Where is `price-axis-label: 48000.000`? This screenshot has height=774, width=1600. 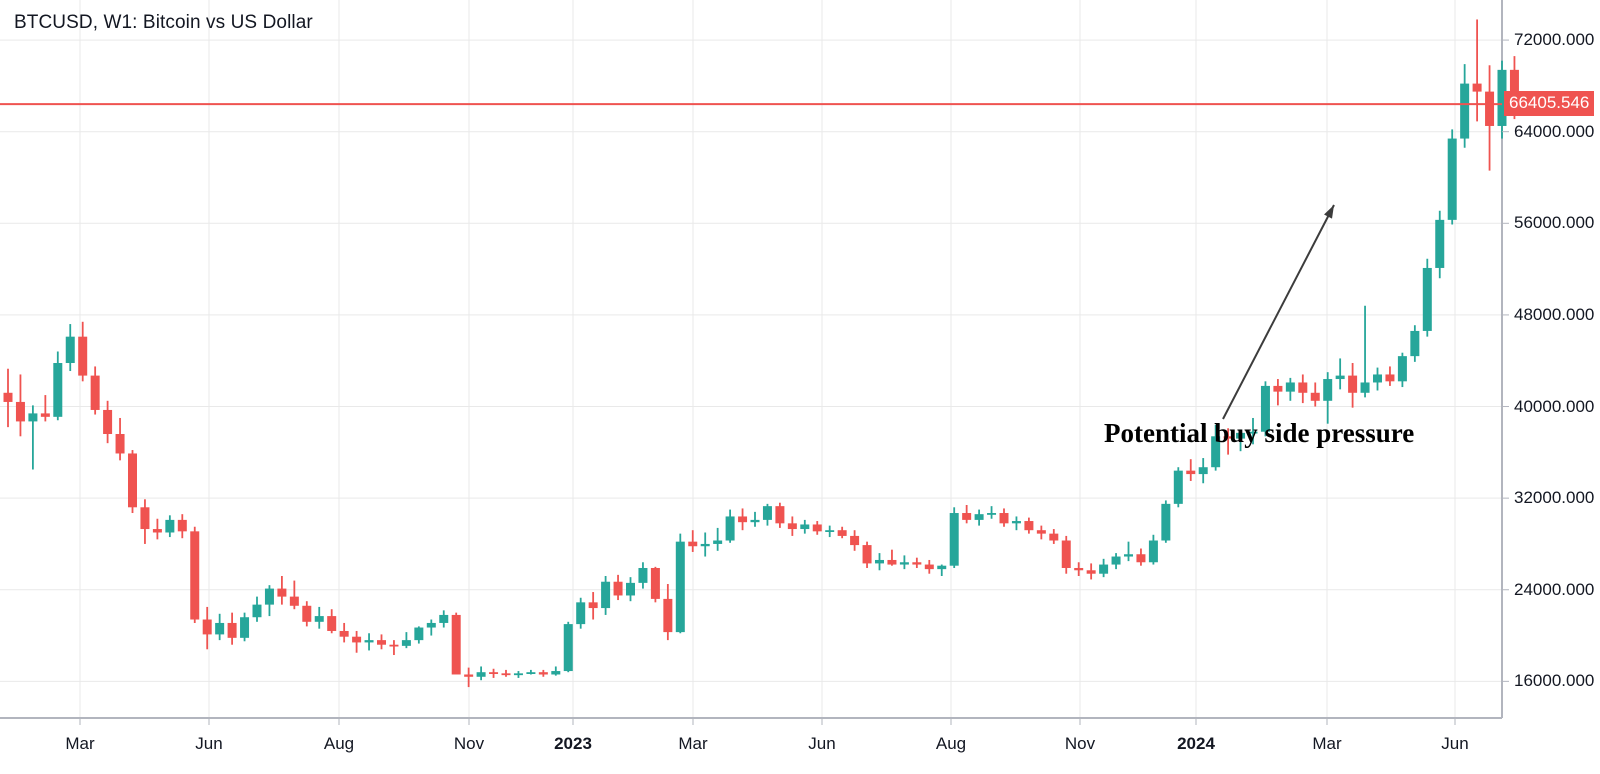 price-axis-label: 48000.000 is located at coordinates (1554, 314).